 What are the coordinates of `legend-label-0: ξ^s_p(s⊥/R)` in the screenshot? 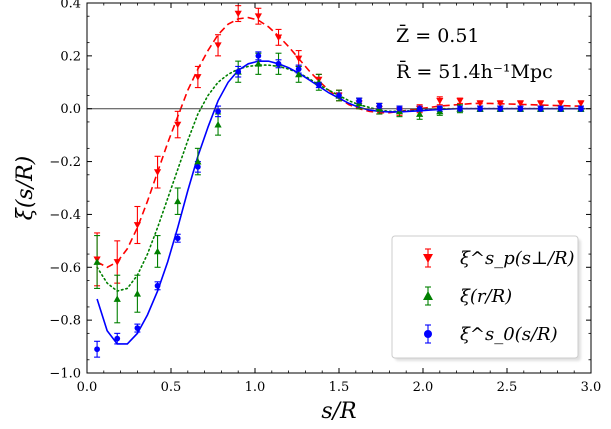 It's located at (517, 258).